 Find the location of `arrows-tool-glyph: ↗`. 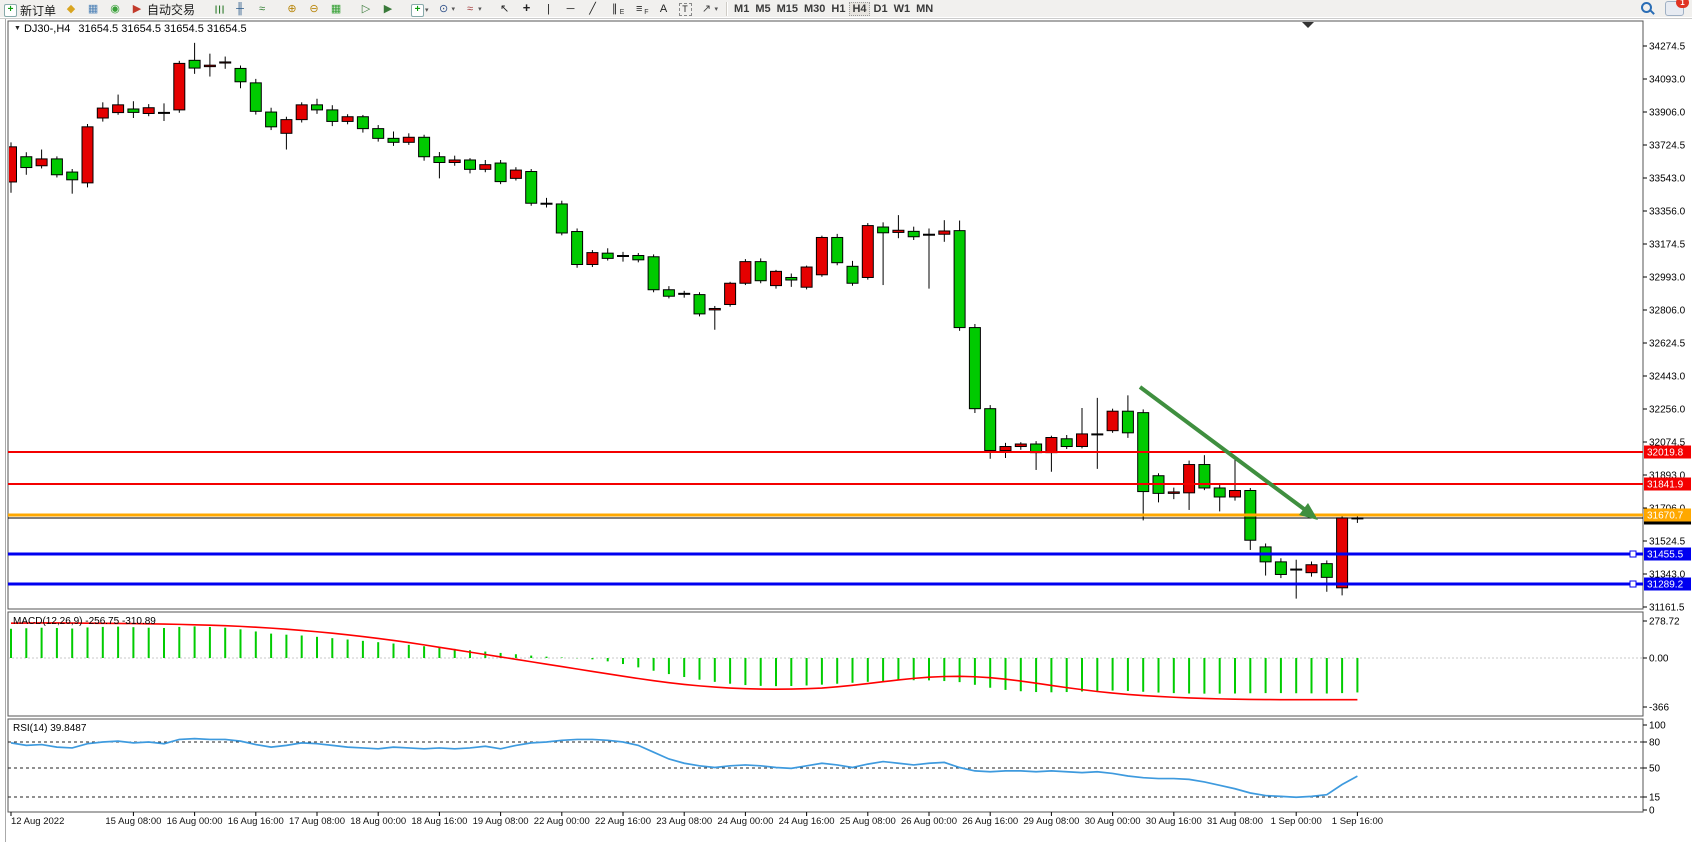

arrows-tool-glyph: ↗ is located at coordinates (706, 8).